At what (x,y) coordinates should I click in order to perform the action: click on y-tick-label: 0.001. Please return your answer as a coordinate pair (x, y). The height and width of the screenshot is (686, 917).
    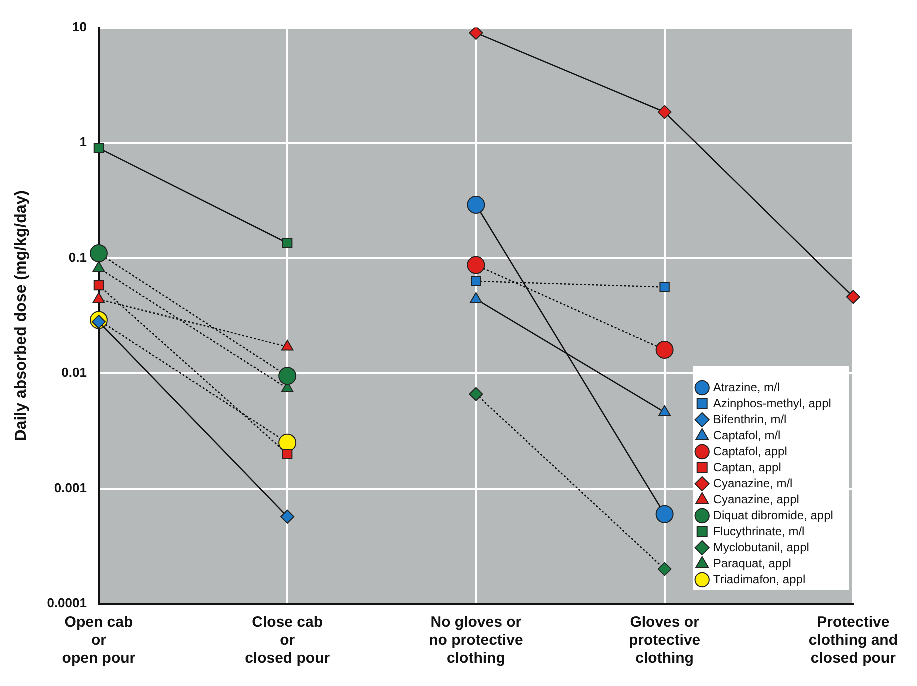
    Looking at the image, I should click on (70, 488).